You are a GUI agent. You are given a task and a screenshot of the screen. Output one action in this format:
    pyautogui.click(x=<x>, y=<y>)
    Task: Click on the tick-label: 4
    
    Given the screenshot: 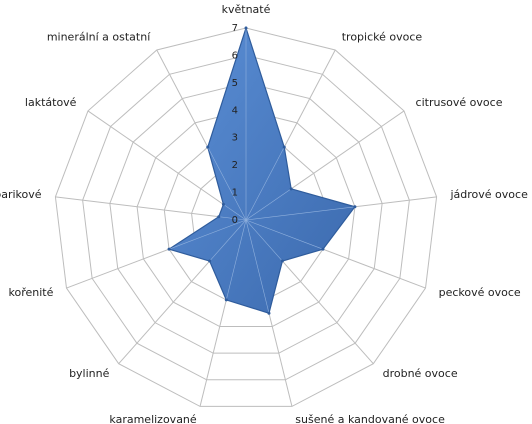 What is the action you would take?
    pyautogui.click(x=235, y=110)
    